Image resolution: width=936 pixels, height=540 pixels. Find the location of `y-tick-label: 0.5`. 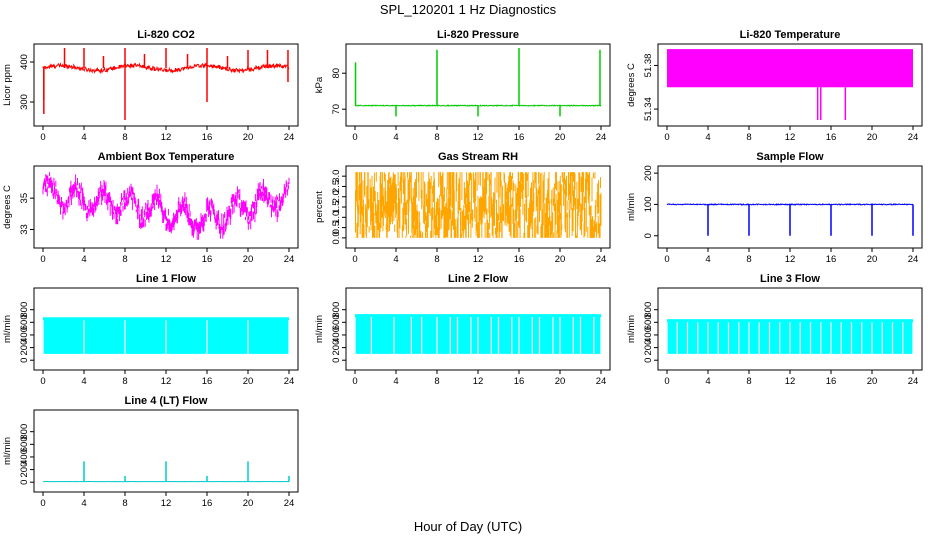

y-tick-label: 0.5 is located at coordinates (336, 227).